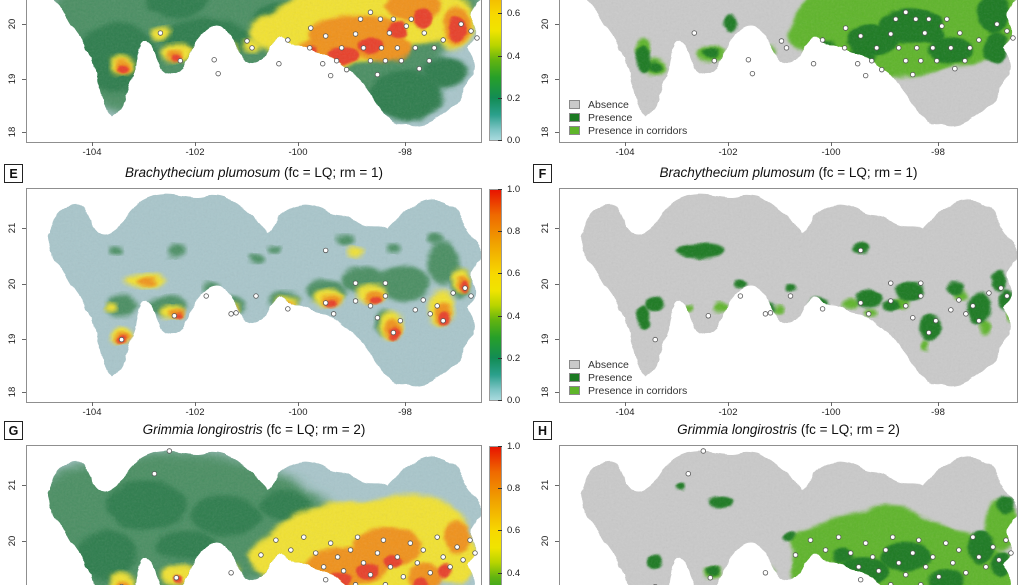 Image resolution: width=1024 pixels, height=585 pixels. I want to click on x-tick-label: -98, so click(405, 152).